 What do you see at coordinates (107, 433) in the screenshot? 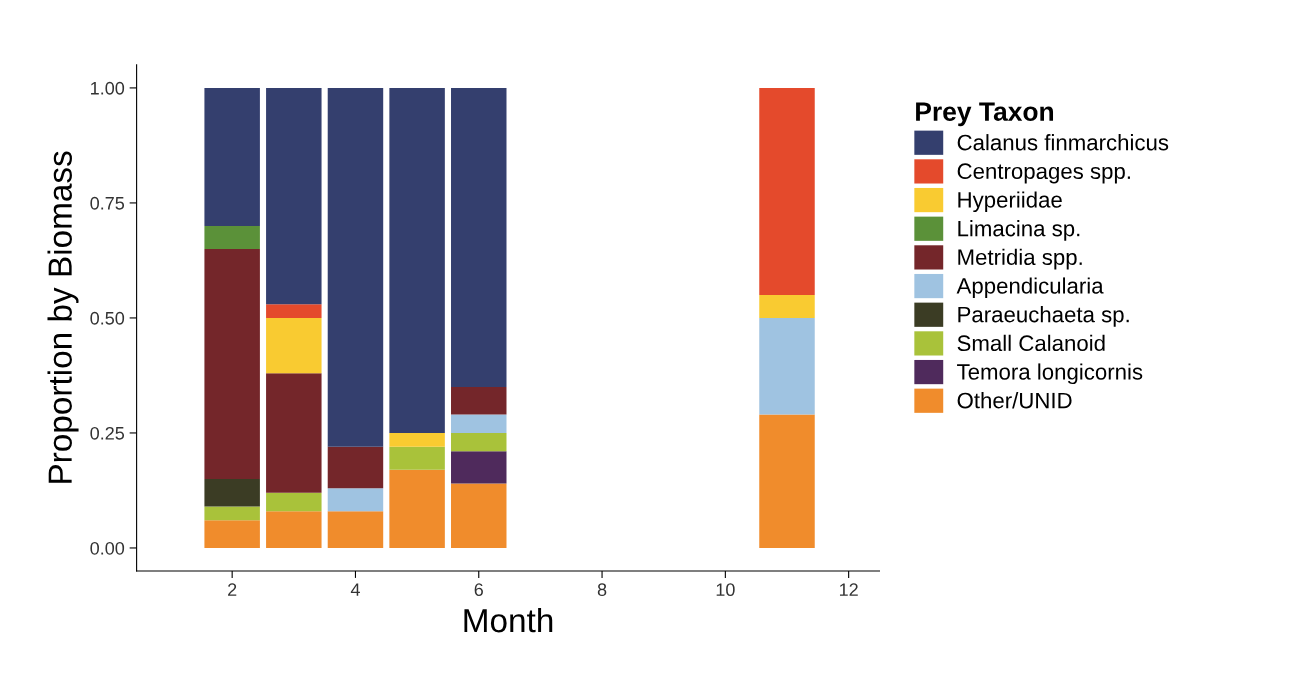
I see `y-tick-label: 0.25` at bounding box center [107, 433].